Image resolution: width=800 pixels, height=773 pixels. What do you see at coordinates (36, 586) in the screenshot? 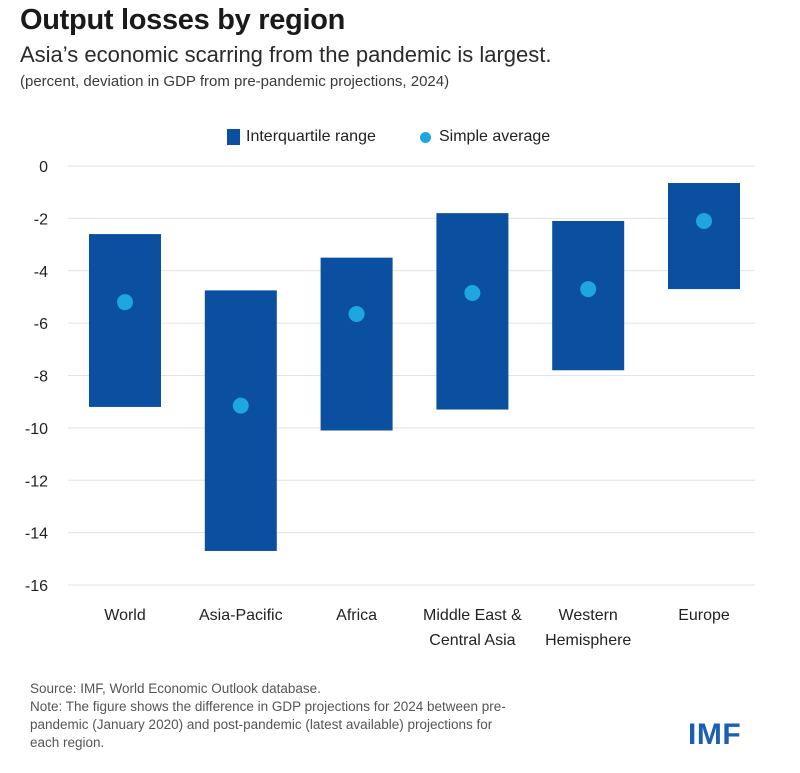
I see `y-tick-label-8: -16` at bounding box center [36, 586].